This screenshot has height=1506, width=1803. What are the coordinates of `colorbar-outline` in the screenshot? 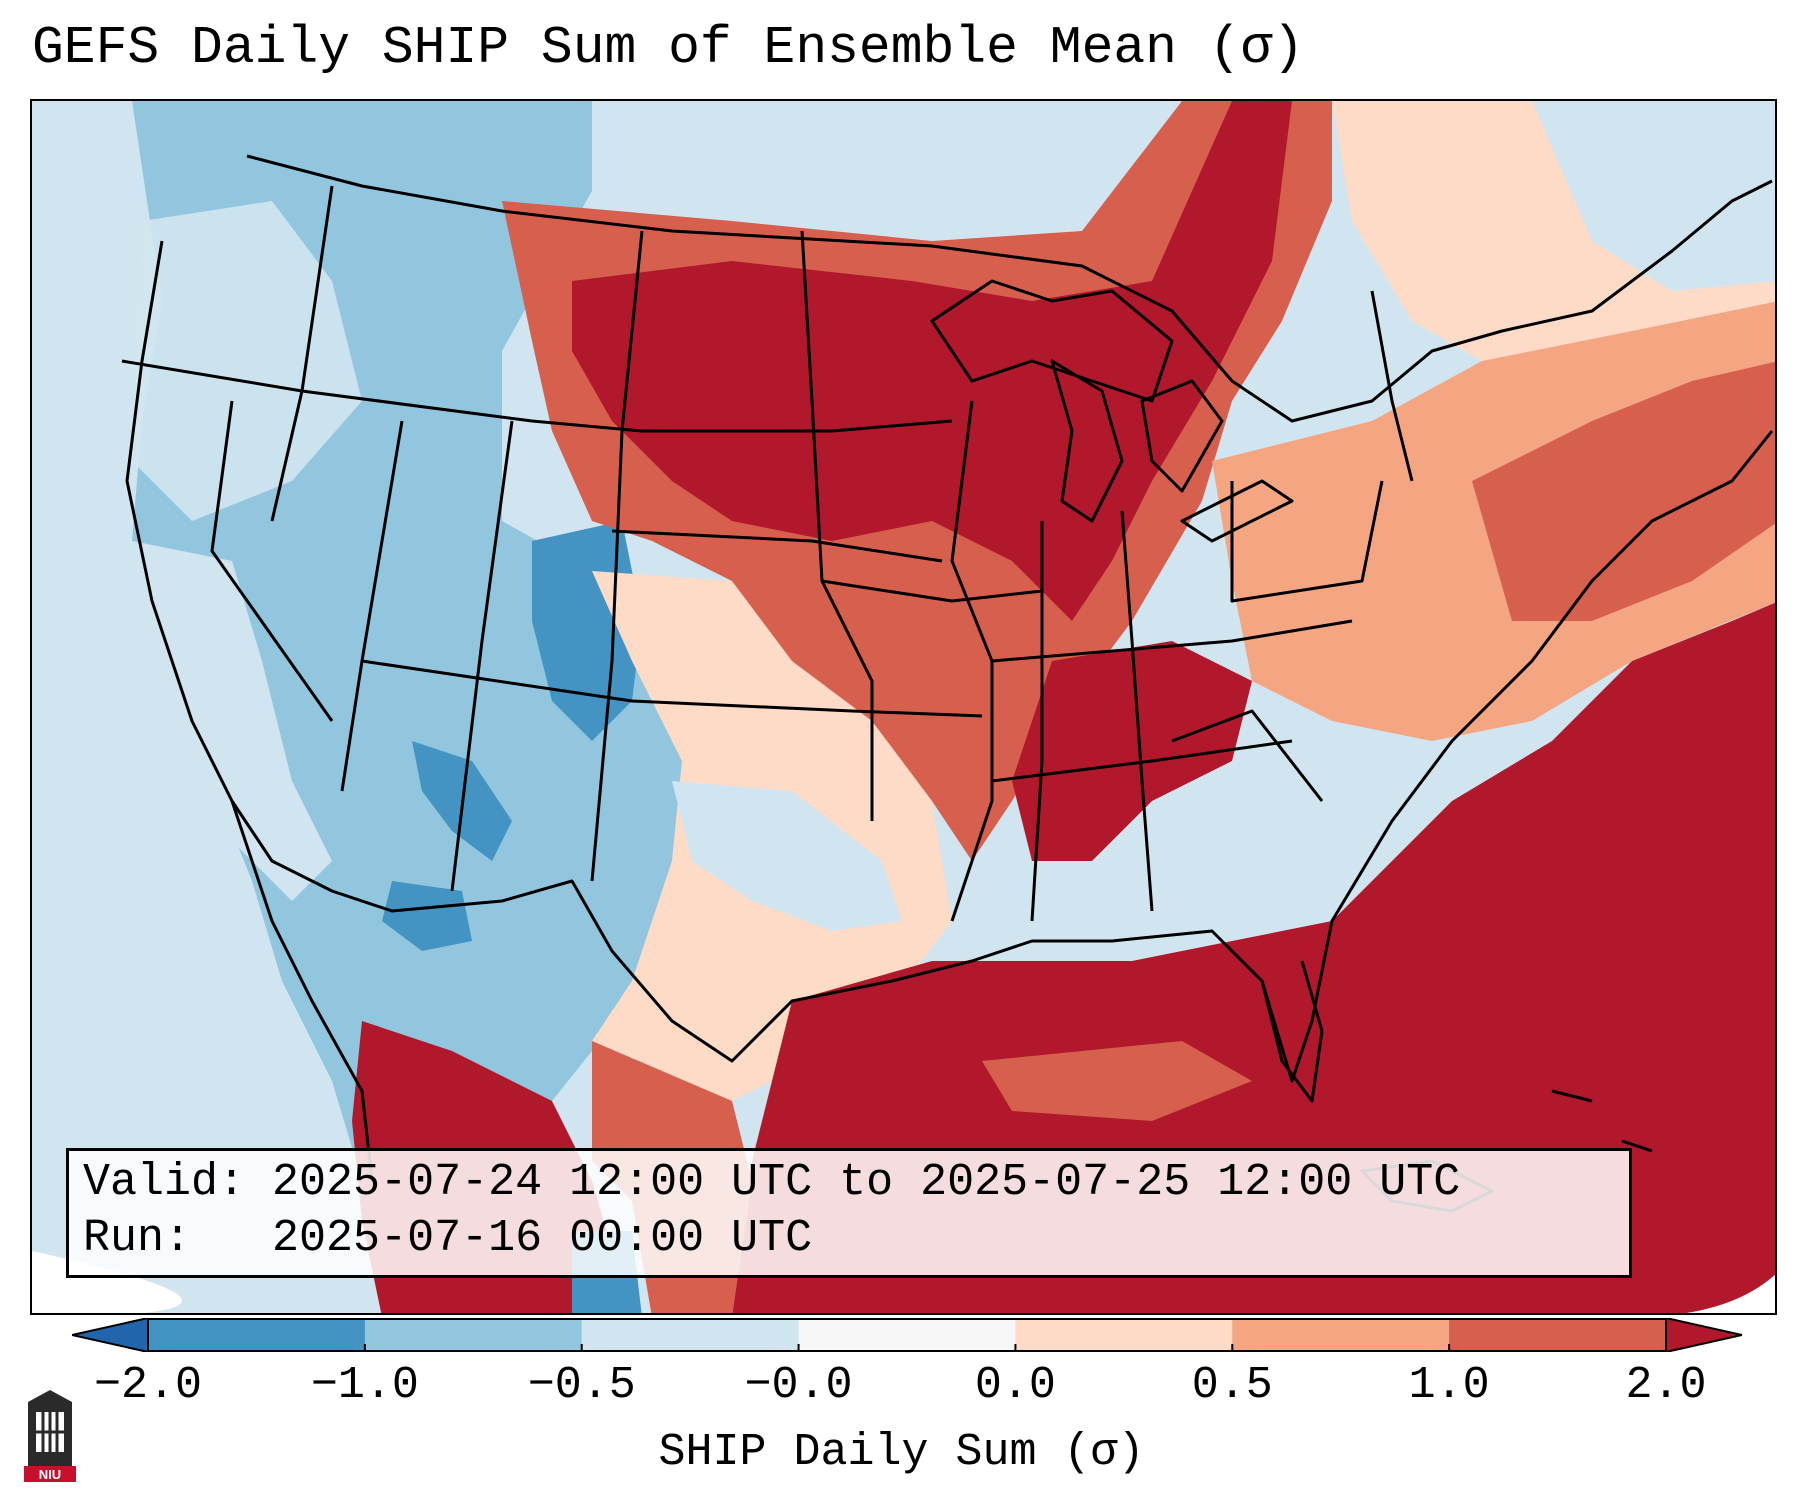 It's located at (907, 1335).